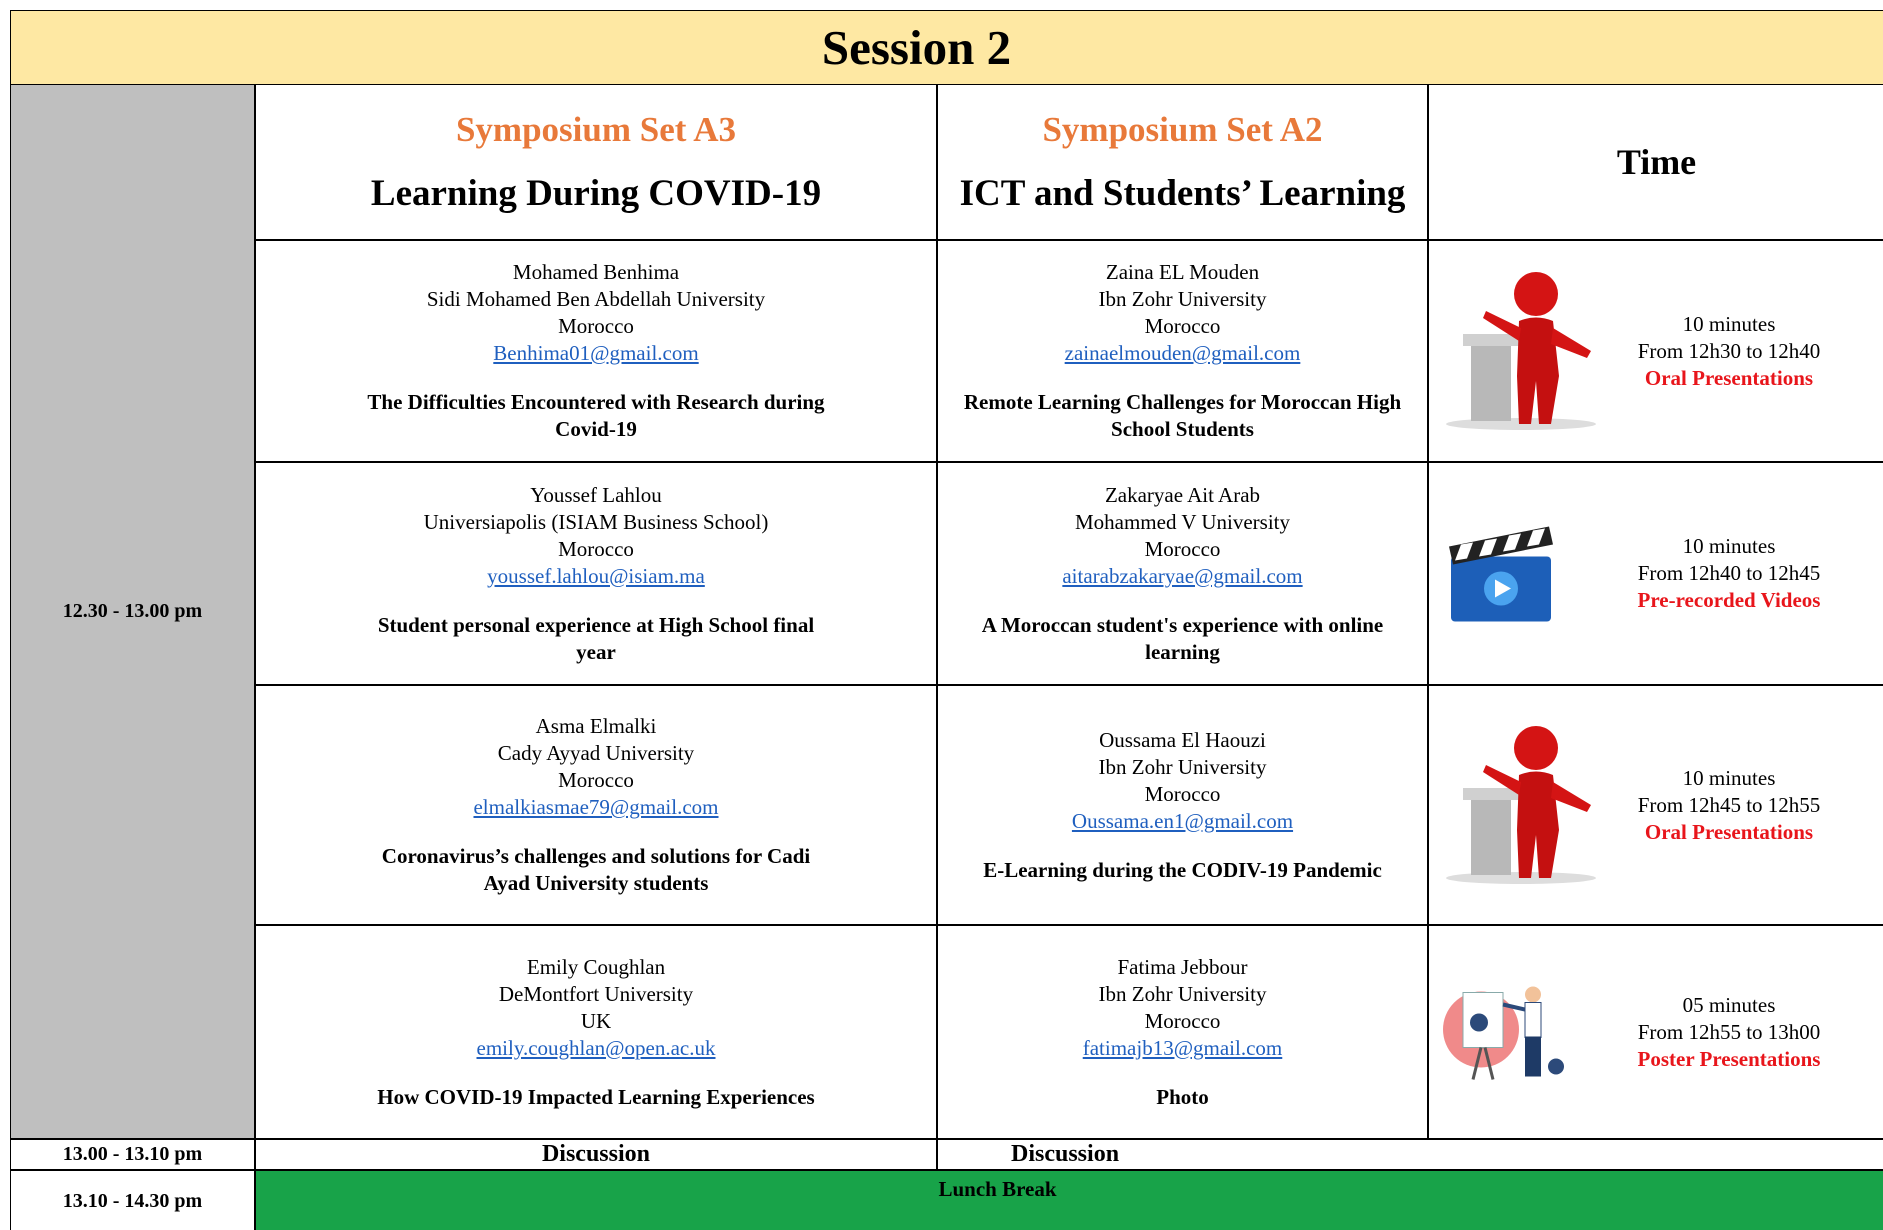  I want to click on symposium-set: Symposium Set A3, so click(596, 129).